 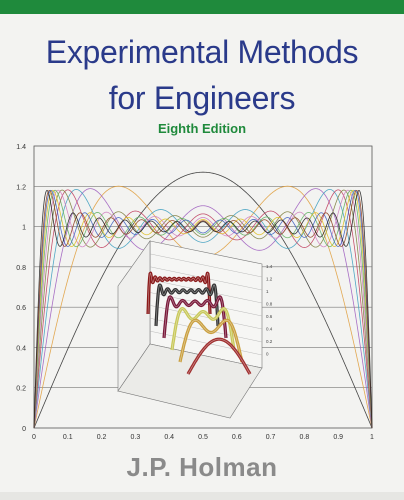 I want to click on edition-label: Eighth Edition, so click(x=202, y=128).